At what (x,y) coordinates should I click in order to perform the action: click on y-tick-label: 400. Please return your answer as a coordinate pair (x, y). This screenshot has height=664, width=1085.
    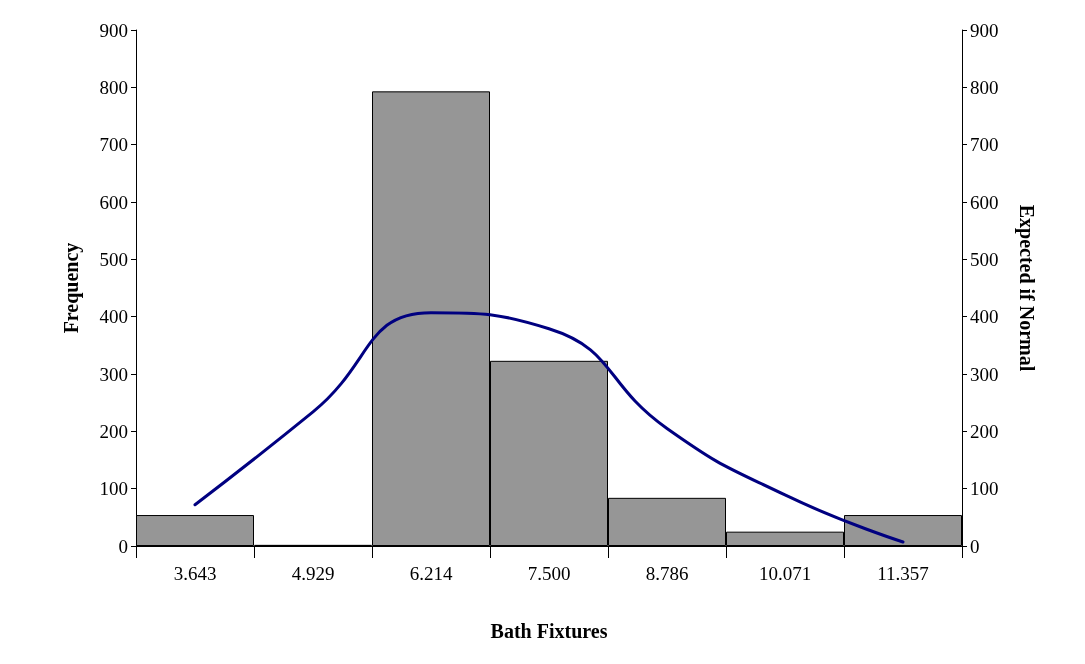
    Looking at the image, I should click on (113, 317).